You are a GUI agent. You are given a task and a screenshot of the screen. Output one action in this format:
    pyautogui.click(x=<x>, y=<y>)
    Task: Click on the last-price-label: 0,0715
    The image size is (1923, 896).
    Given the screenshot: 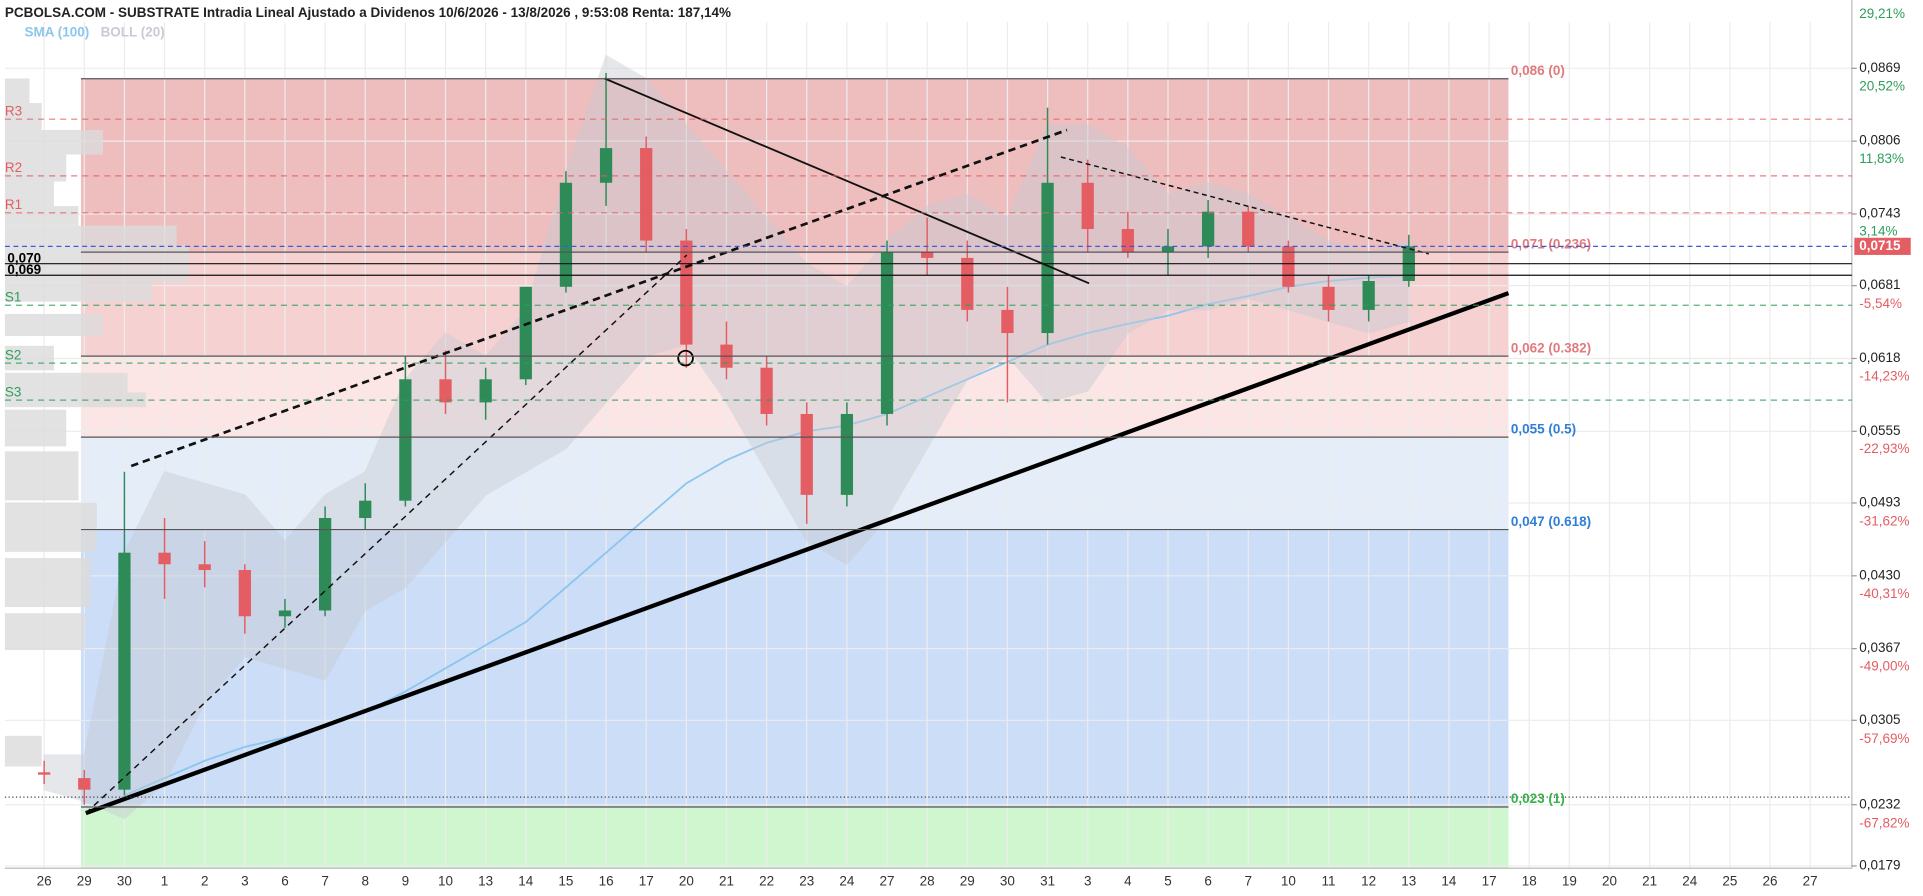 What is the action you would take?
    pyautogui.click(x=1880, y=245)
    